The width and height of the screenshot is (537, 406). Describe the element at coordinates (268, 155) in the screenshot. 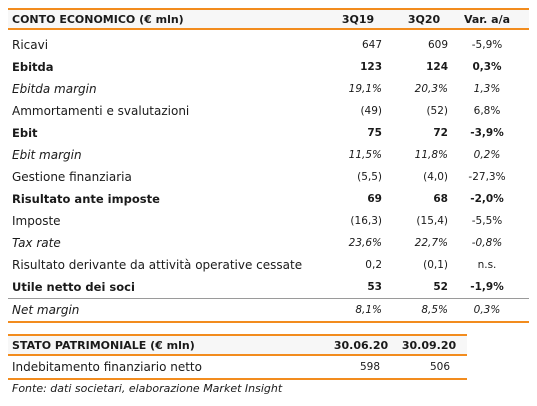

I see `table-row-ebit-margin: Ebit margin 11,5% 11,8% 0,2%` at that location.